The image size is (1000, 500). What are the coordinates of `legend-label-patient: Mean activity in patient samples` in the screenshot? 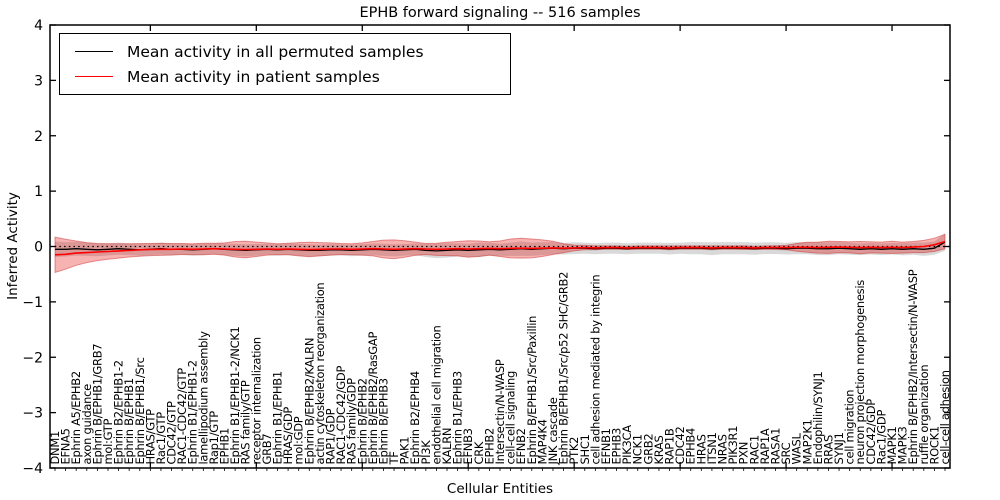 It's located at (253, 76).